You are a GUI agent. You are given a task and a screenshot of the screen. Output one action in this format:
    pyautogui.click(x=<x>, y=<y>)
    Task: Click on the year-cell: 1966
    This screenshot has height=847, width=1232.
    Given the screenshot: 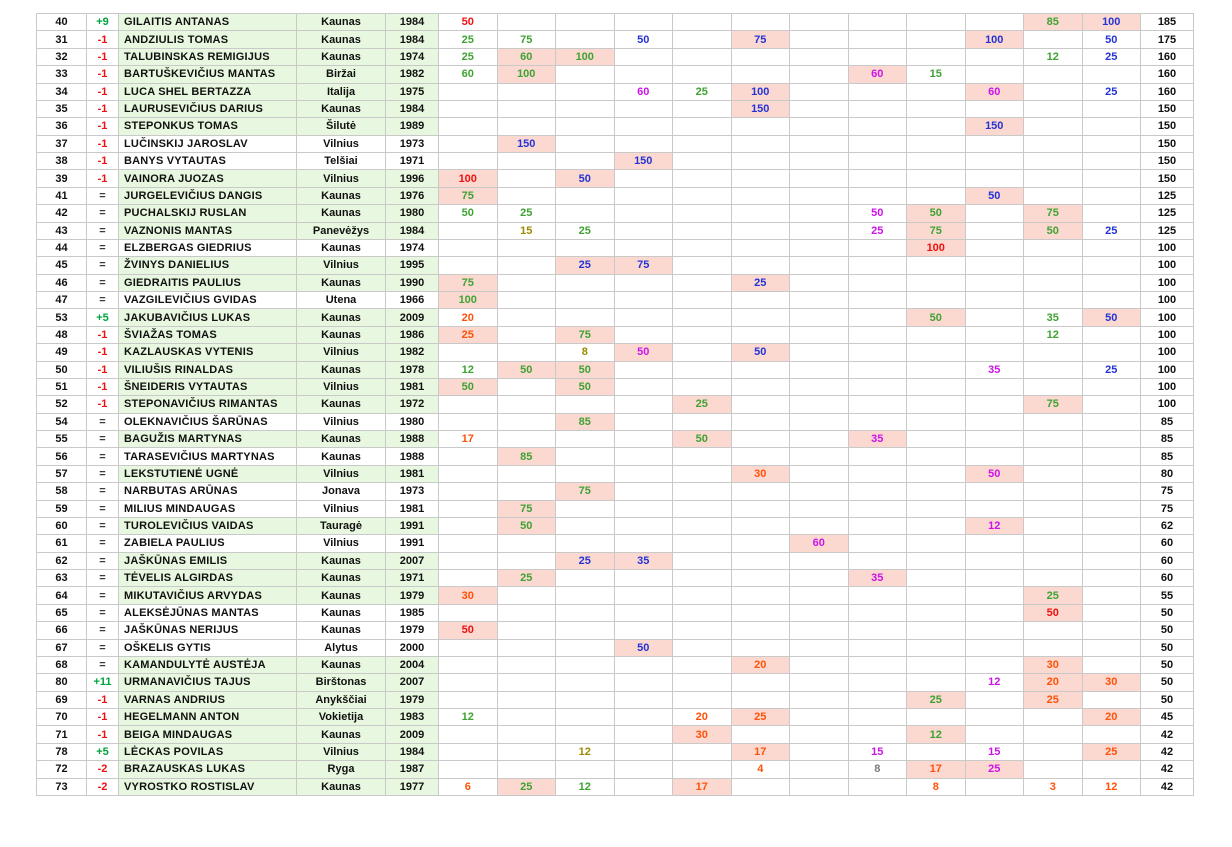 What is the action you would take?
    pyautogui.click(x=412, y=300)
    